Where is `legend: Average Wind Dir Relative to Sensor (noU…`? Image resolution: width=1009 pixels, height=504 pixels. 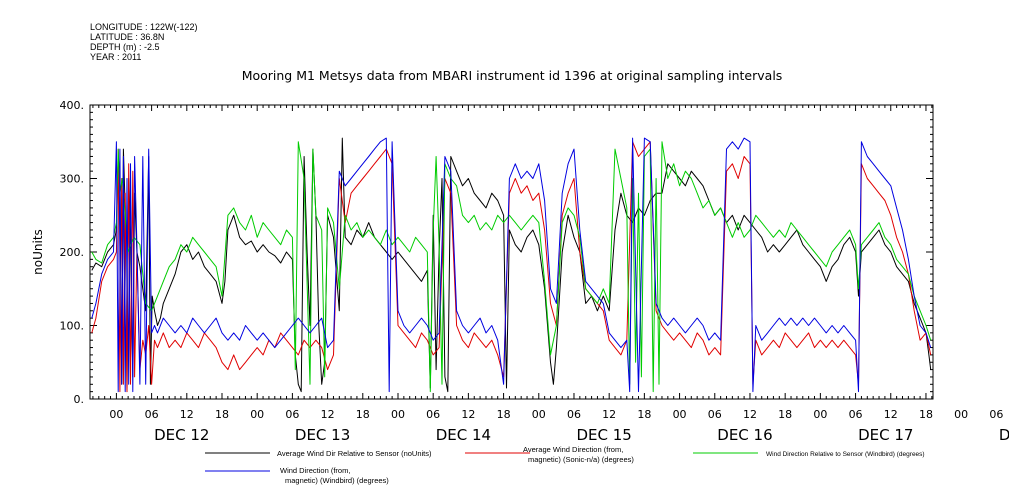 legend: Average Wind Dir Relative to Sensor (noU… is located at coordinates (565, 465).